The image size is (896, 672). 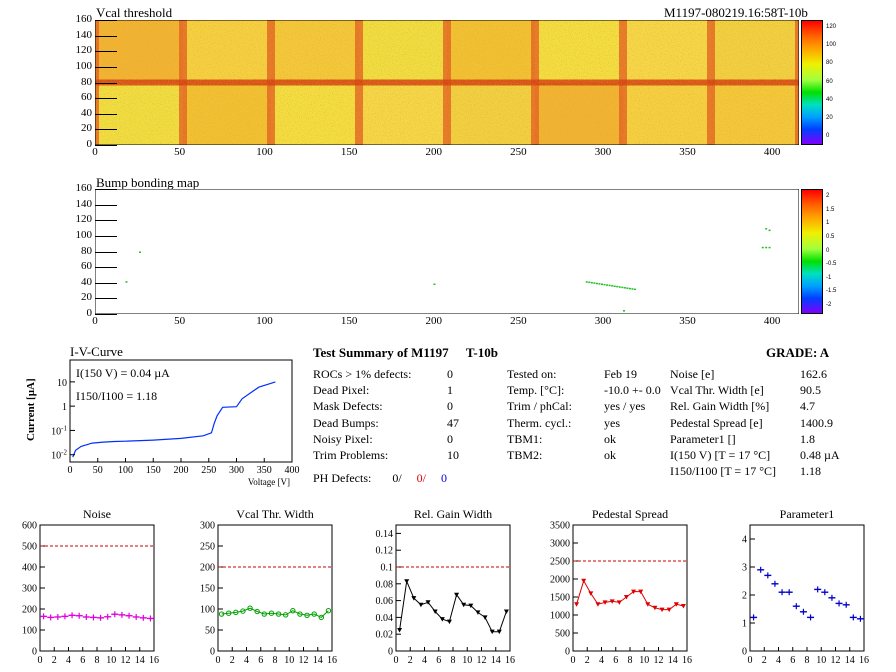 I want to click on iv-y-exp: -2, so click(x=64, y=453).